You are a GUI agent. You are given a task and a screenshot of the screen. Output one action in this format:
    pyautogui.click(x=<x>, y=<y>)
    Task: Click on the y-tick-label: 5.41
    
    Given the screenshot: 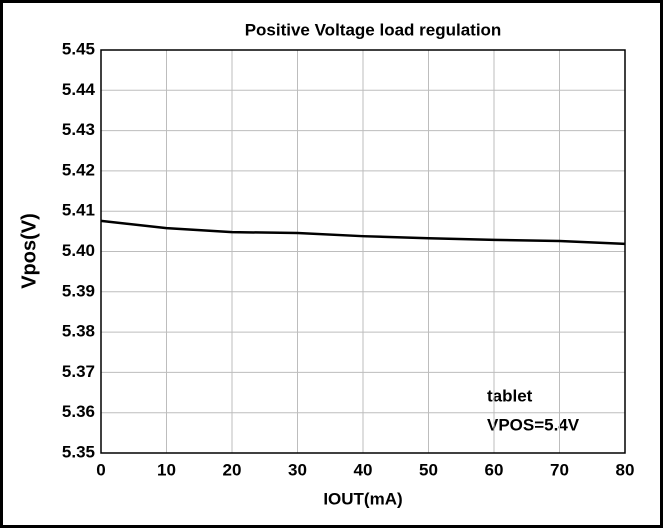 What is the action you would take?
    pyautogui.click(x=78, y=210)
    